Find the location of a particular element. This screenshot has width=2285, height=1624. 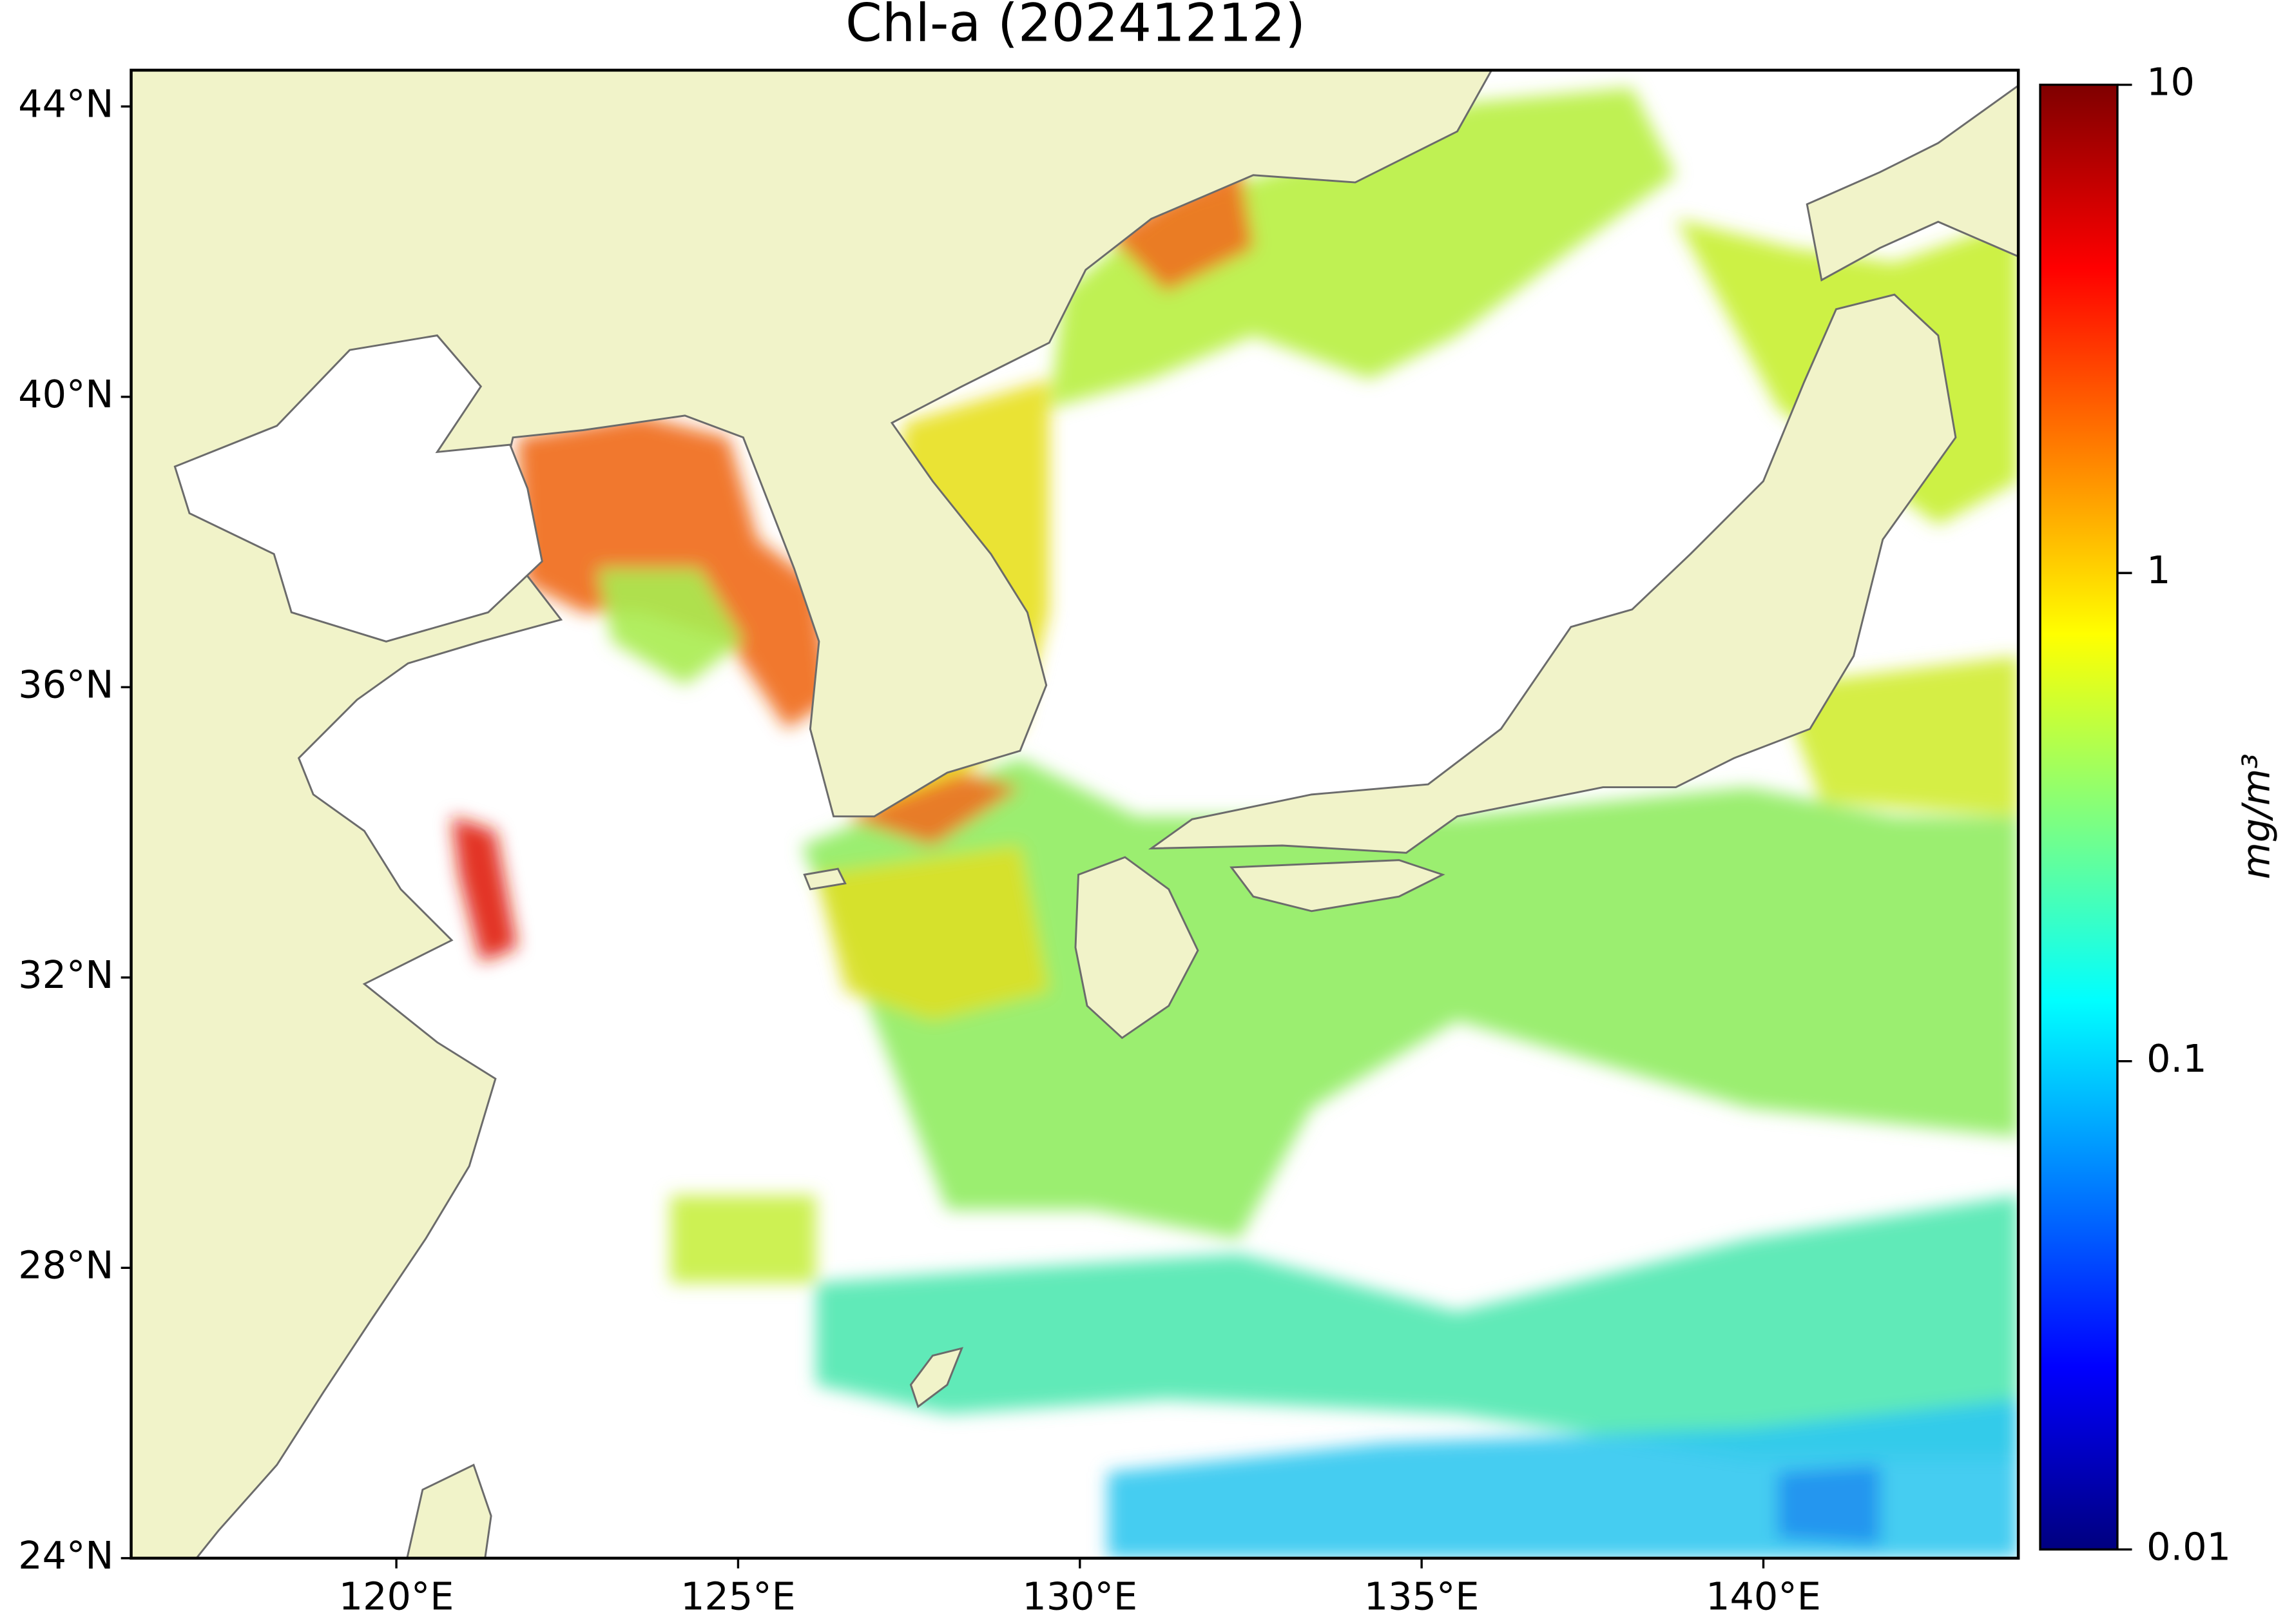

x-tick-label: 140°E is located at coordinates (1763, 1596).